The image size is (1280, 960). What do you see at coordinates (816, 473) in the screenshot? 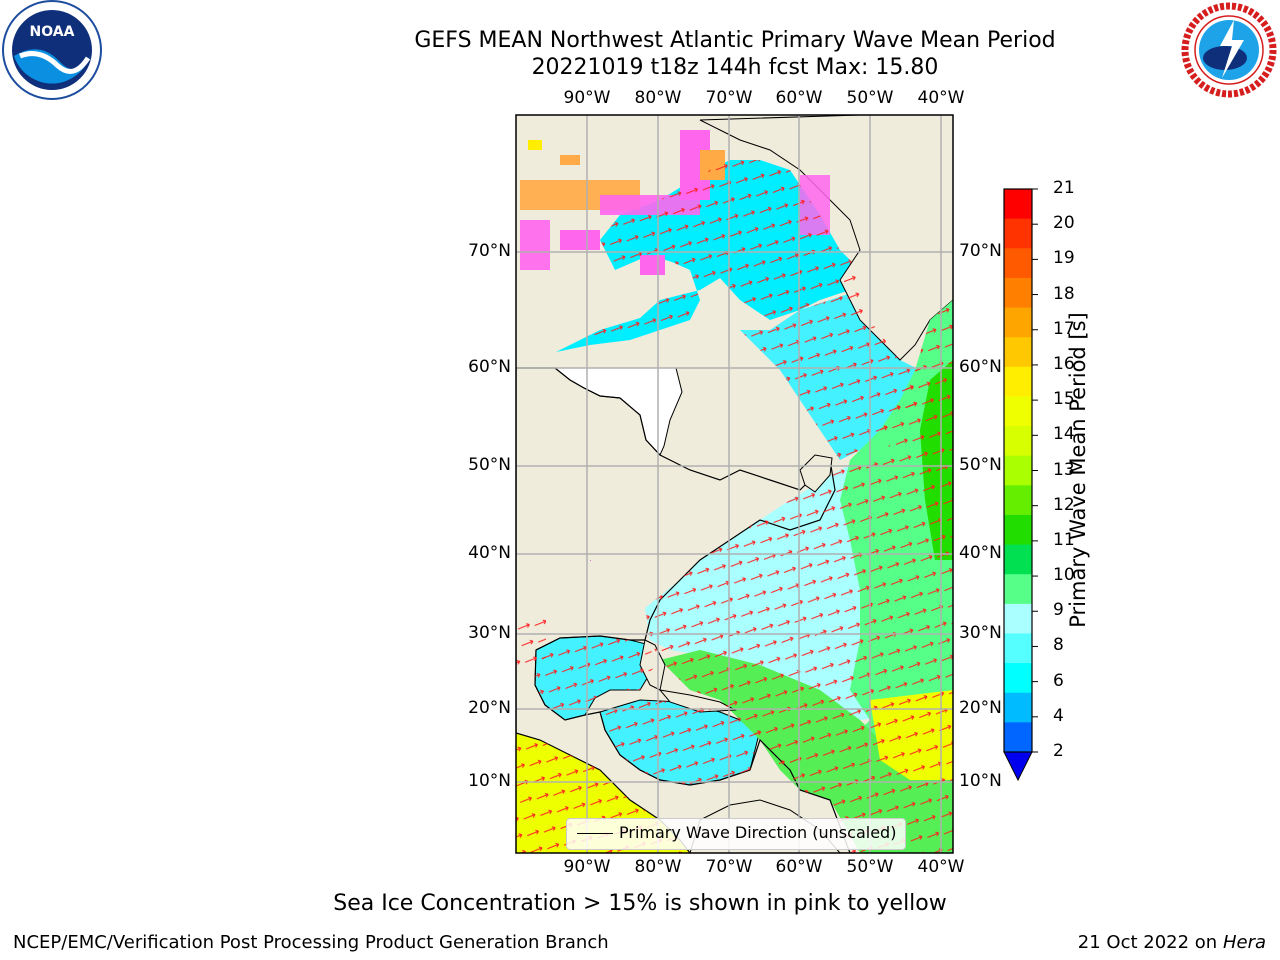
I see `newfoundland` at bounding box center [816, 473].